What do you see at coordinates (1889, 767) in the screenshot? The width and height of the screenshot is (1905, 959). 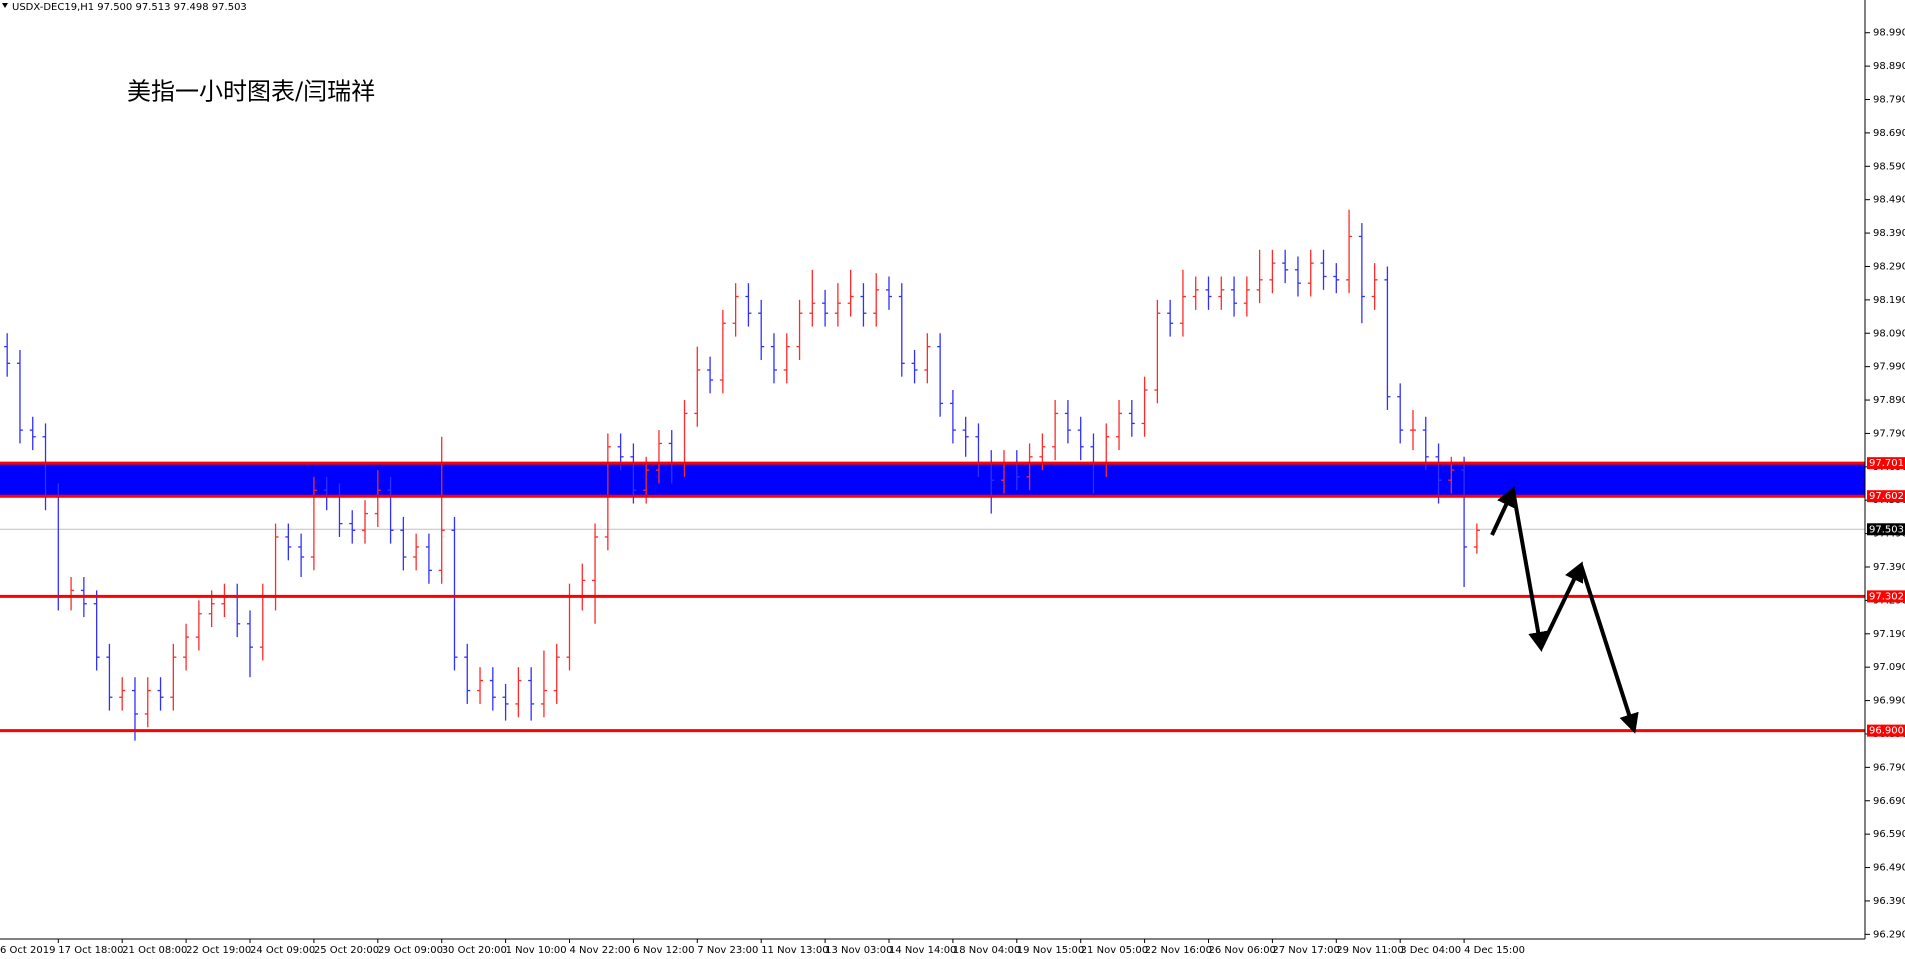 I see `y-tick-label: 96.790` at bounding box center [1889, 767].